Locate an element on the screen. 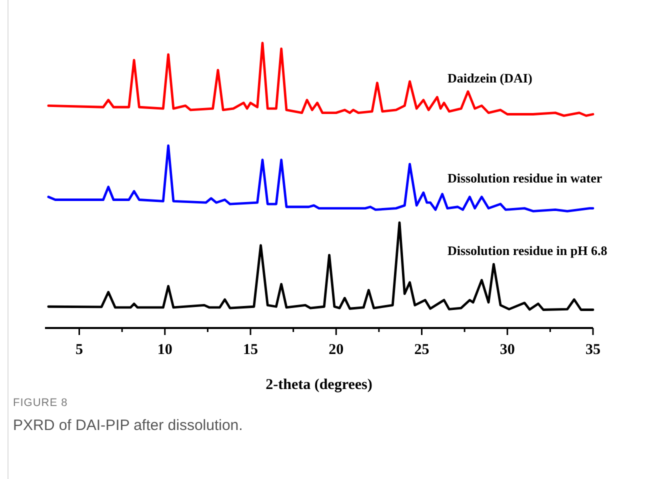 This screenshot has width=646, height=479. x-tick-label: 20 is located at coordinates (336, 350).